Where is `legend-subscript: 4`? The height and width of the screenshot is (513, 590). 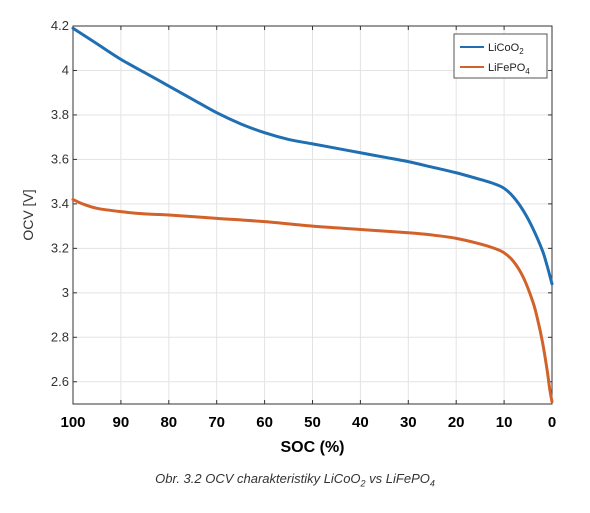 legend-subscript: 4 is located at coordinates (527, 71).